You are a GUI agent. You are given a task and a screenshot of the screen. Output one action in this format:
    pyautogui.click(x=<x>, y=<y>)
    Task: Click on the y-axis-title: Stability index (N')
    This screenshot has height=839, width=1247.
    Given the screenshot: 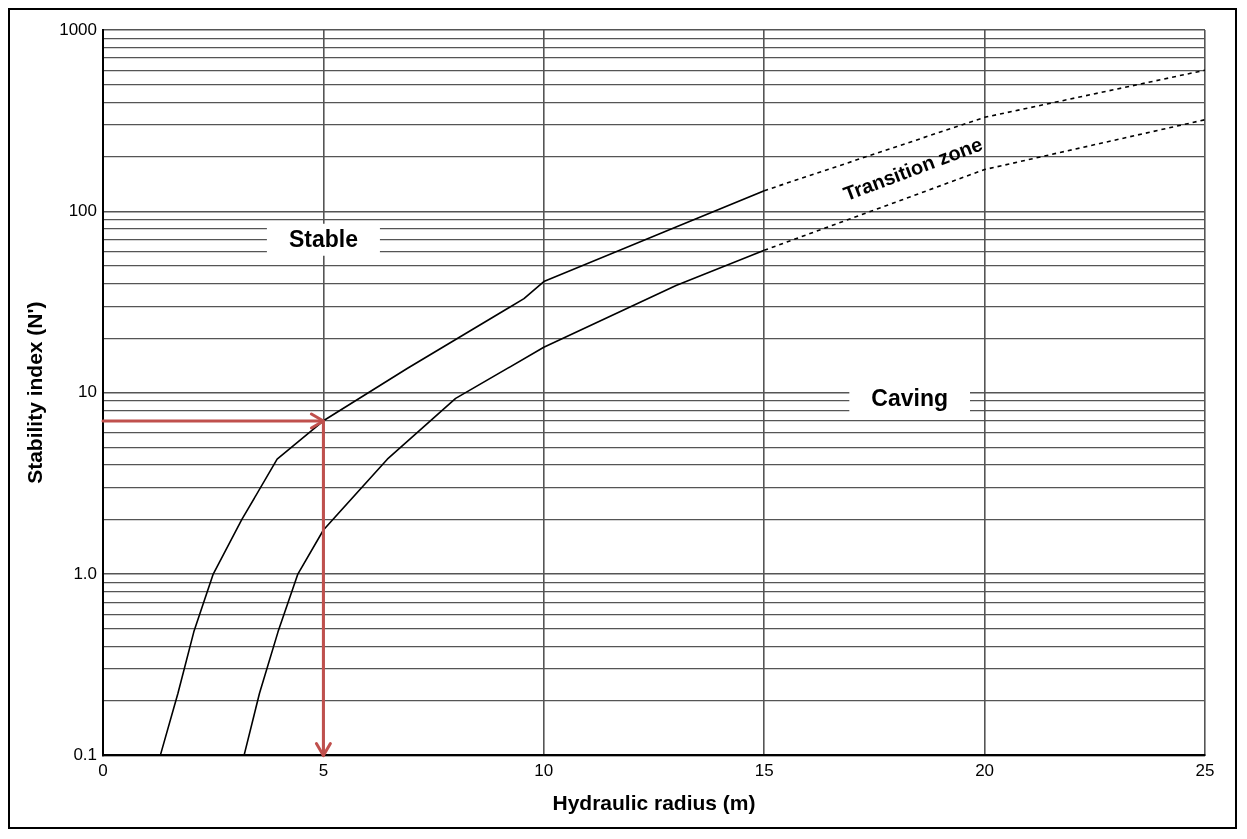 What is the action you would take?
    pyautogui.click(x=35, y=392)
    